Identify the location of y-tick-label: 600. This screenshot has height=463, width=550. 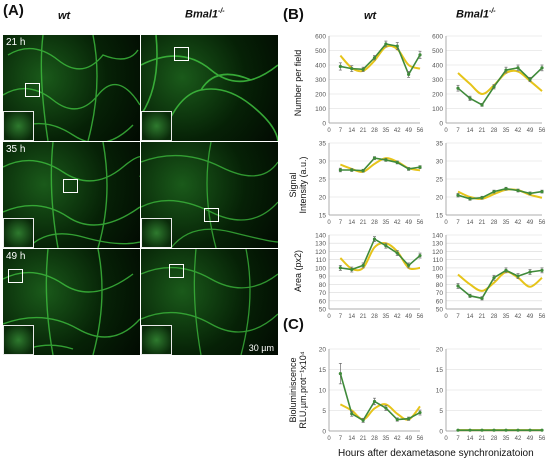
(320, 37).